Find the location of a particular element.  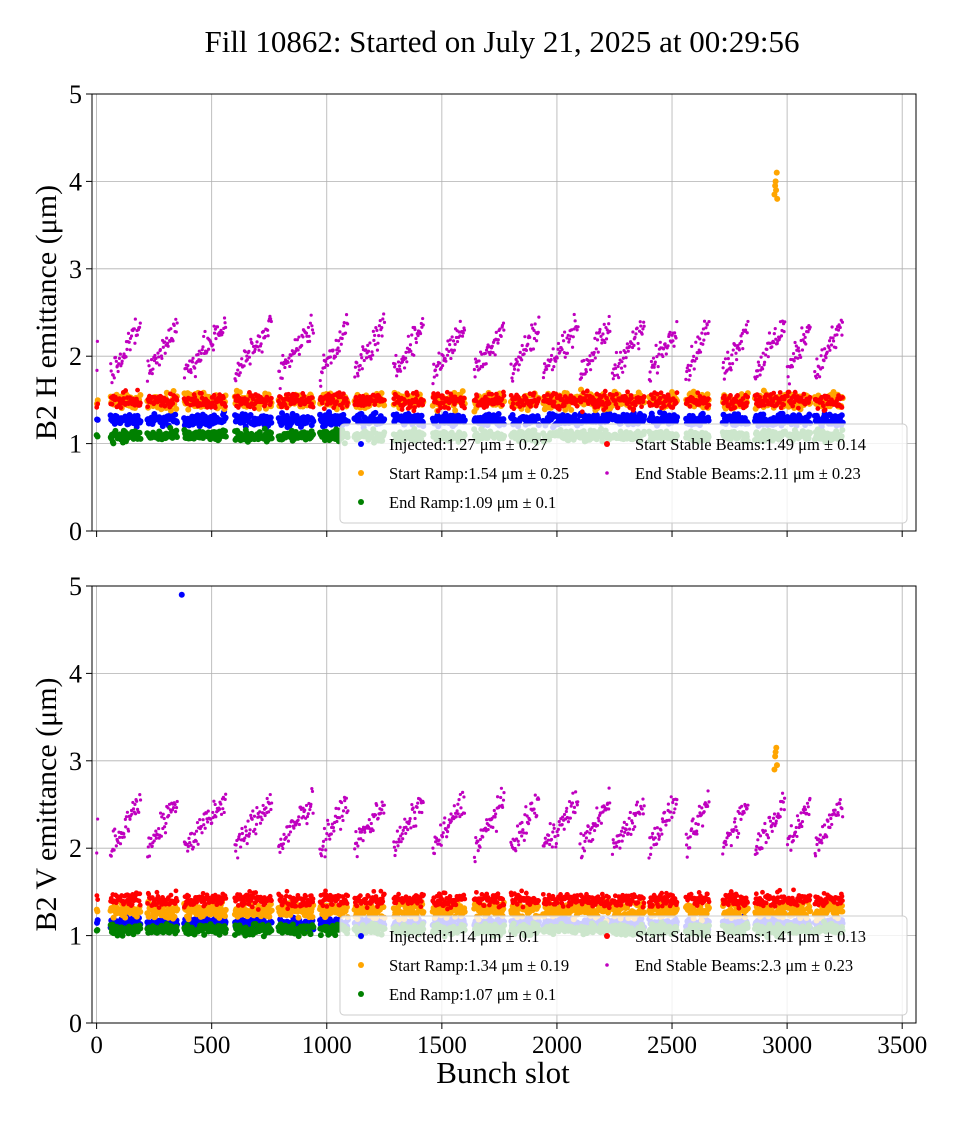

y-tick-label: 1 is located at coordinates (75, 936).